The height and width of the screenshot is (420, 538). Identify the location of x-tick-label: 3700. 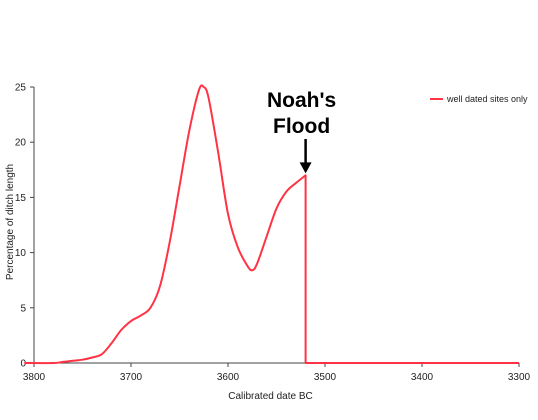
(131, 377).